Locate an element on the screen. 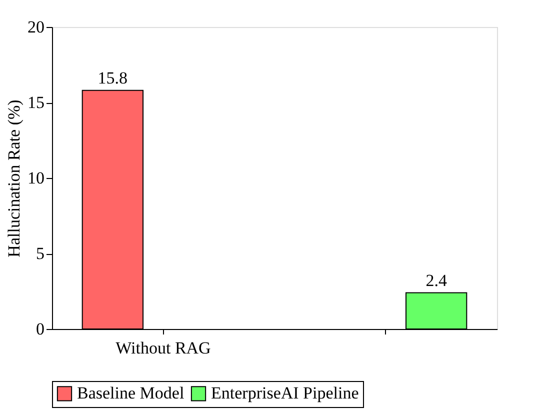 The height and width of the screenshot is (420, 536). legend-label: Baseline Model is located at coordinates (130, 393).